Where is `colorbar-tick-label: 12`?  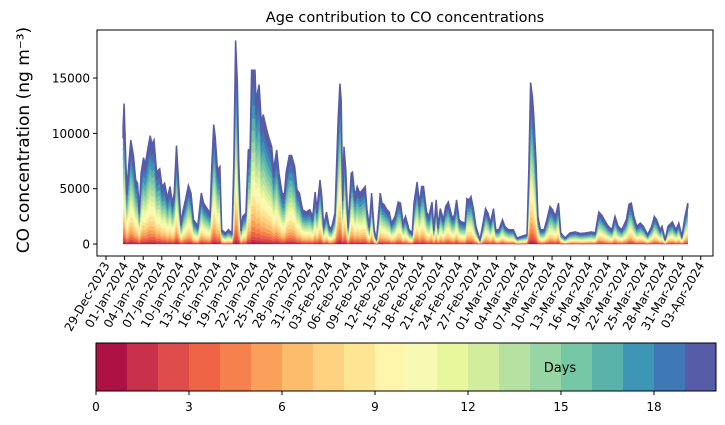
colorbar-tick-label: 12 is located at coordinates (467, 407).